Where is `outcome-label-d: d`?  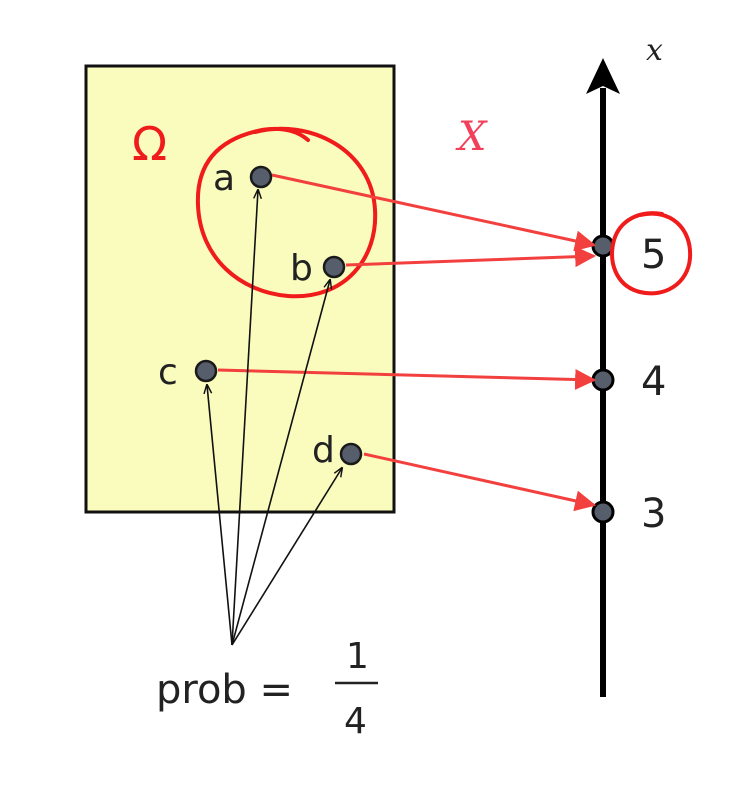
outcome-label-d: d is located at coordinates (323, 450).